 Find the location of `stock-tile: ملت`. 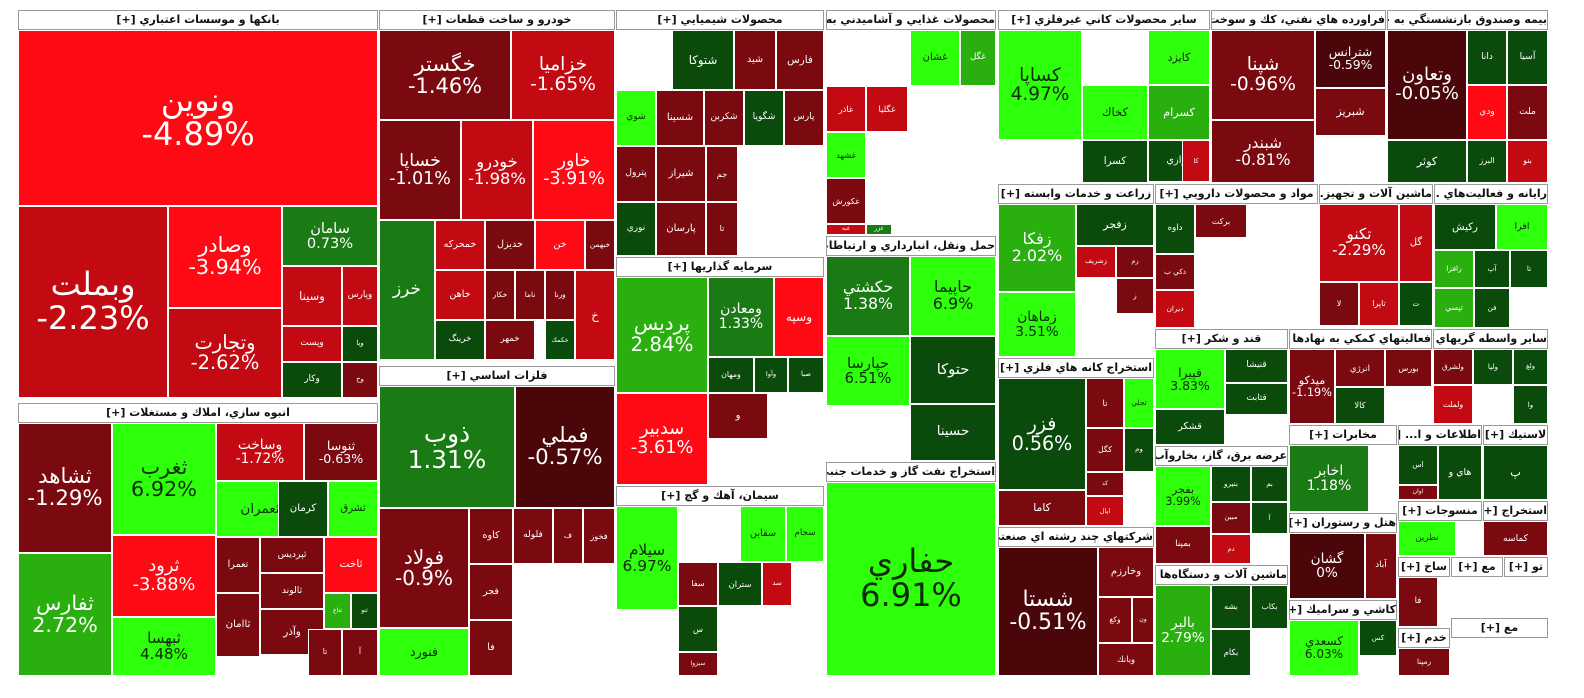

stock-tile: ملت is located at coordinates (1527, 112).